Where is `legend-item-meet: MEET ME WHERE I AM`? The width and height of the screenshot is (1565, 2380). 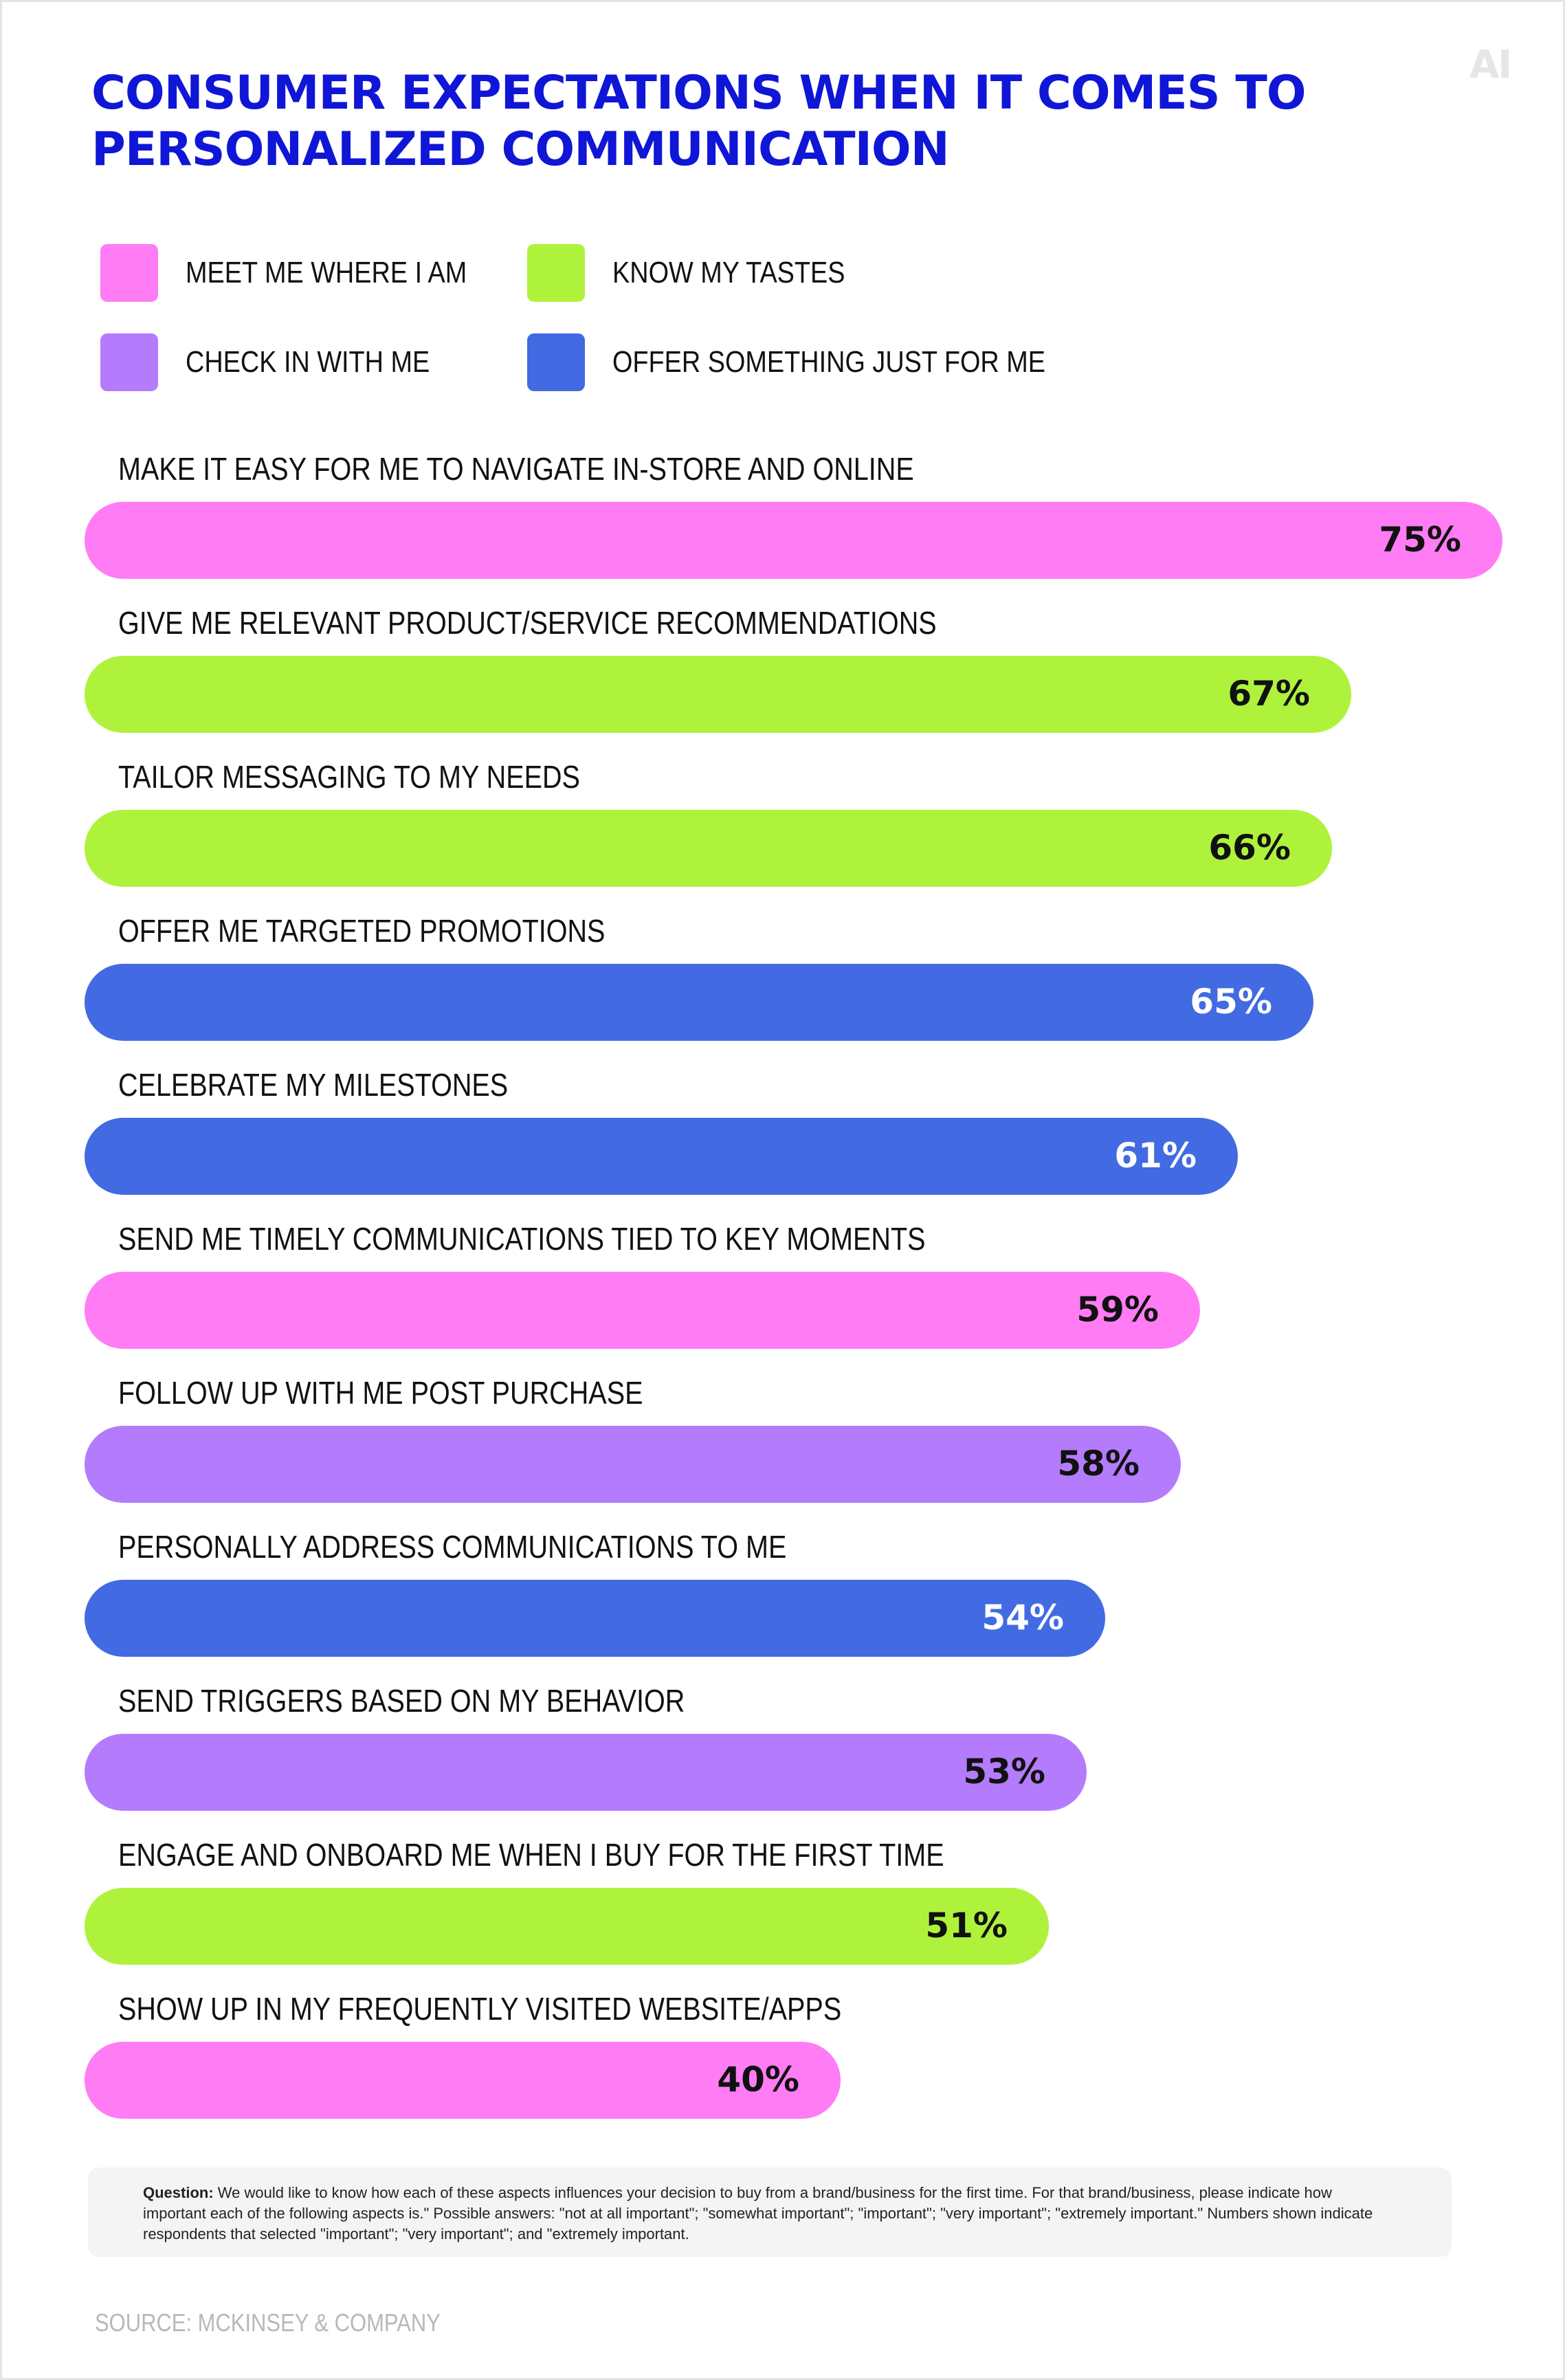 legend-item-meet: MEET ME WHERE I AM is located at coordinates (306, 273).